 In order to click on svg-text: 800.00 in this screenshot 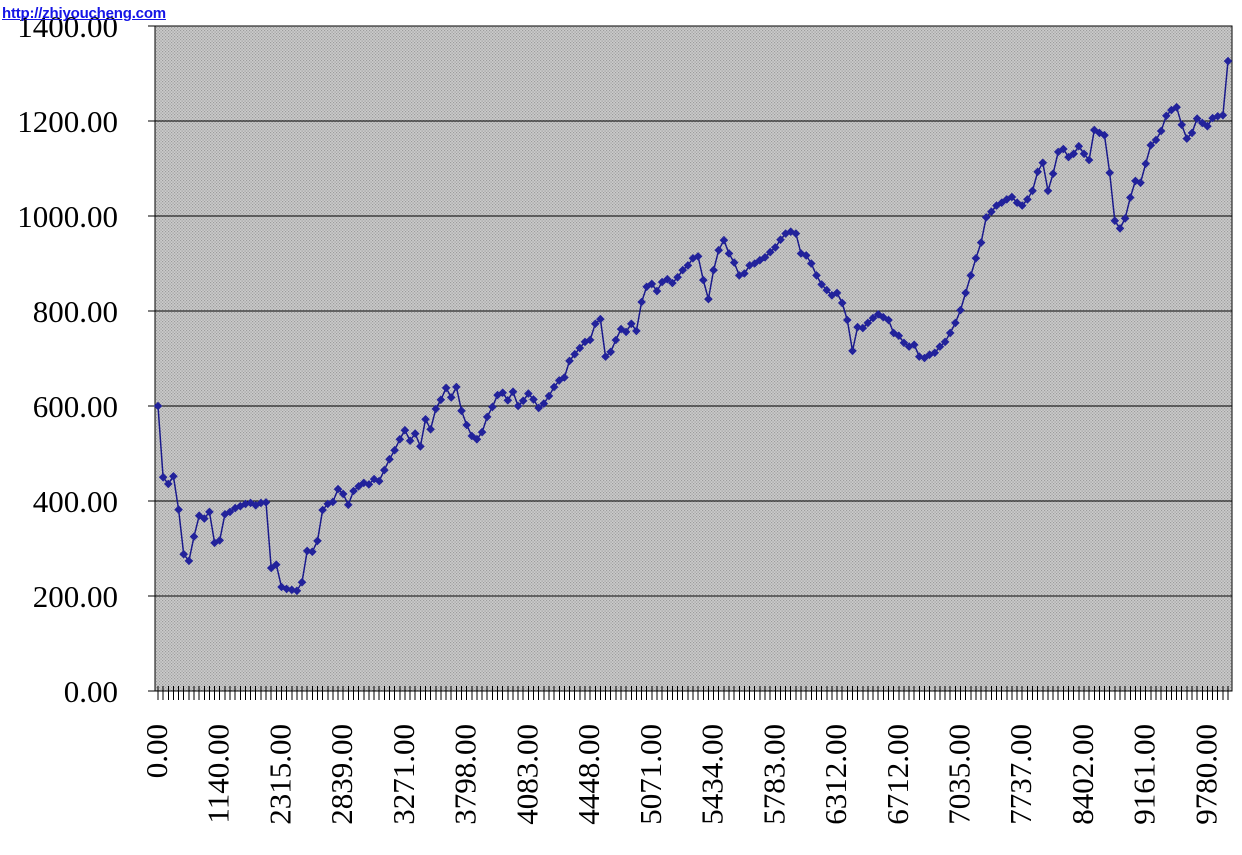, I will do `click(75, 311)`.